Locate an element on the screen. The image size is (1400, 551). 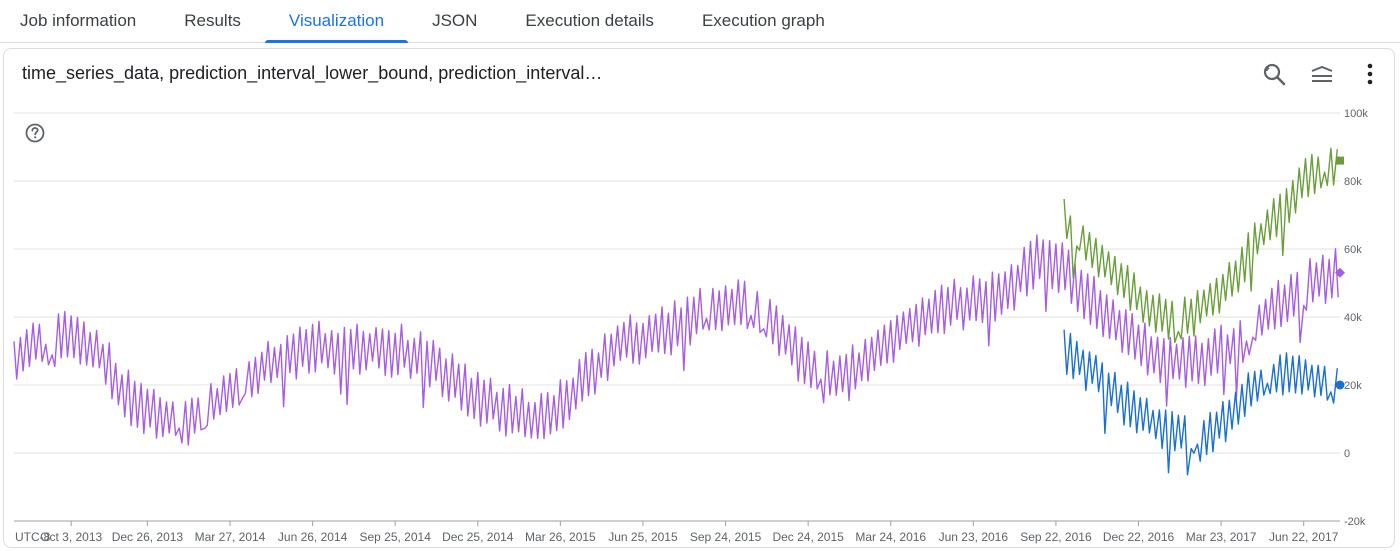
tab-results: Results is located at coordinates (212, 20).